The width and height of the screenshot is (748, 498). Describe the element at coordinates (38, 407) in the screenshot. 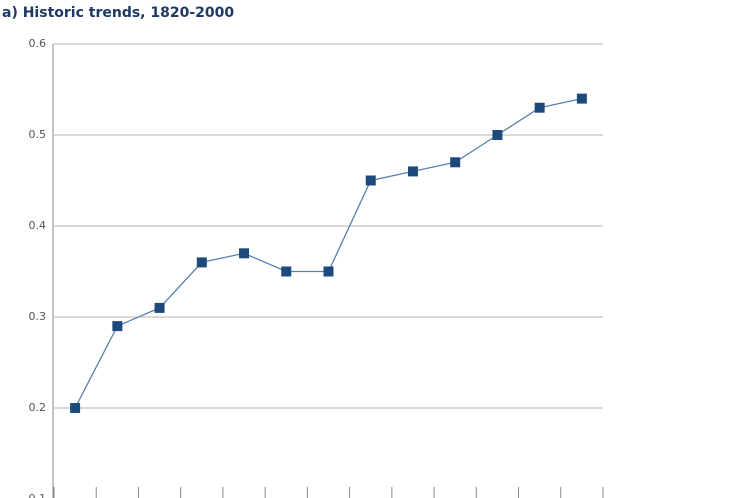

I see `y-tick-label: 0.2` at that location.